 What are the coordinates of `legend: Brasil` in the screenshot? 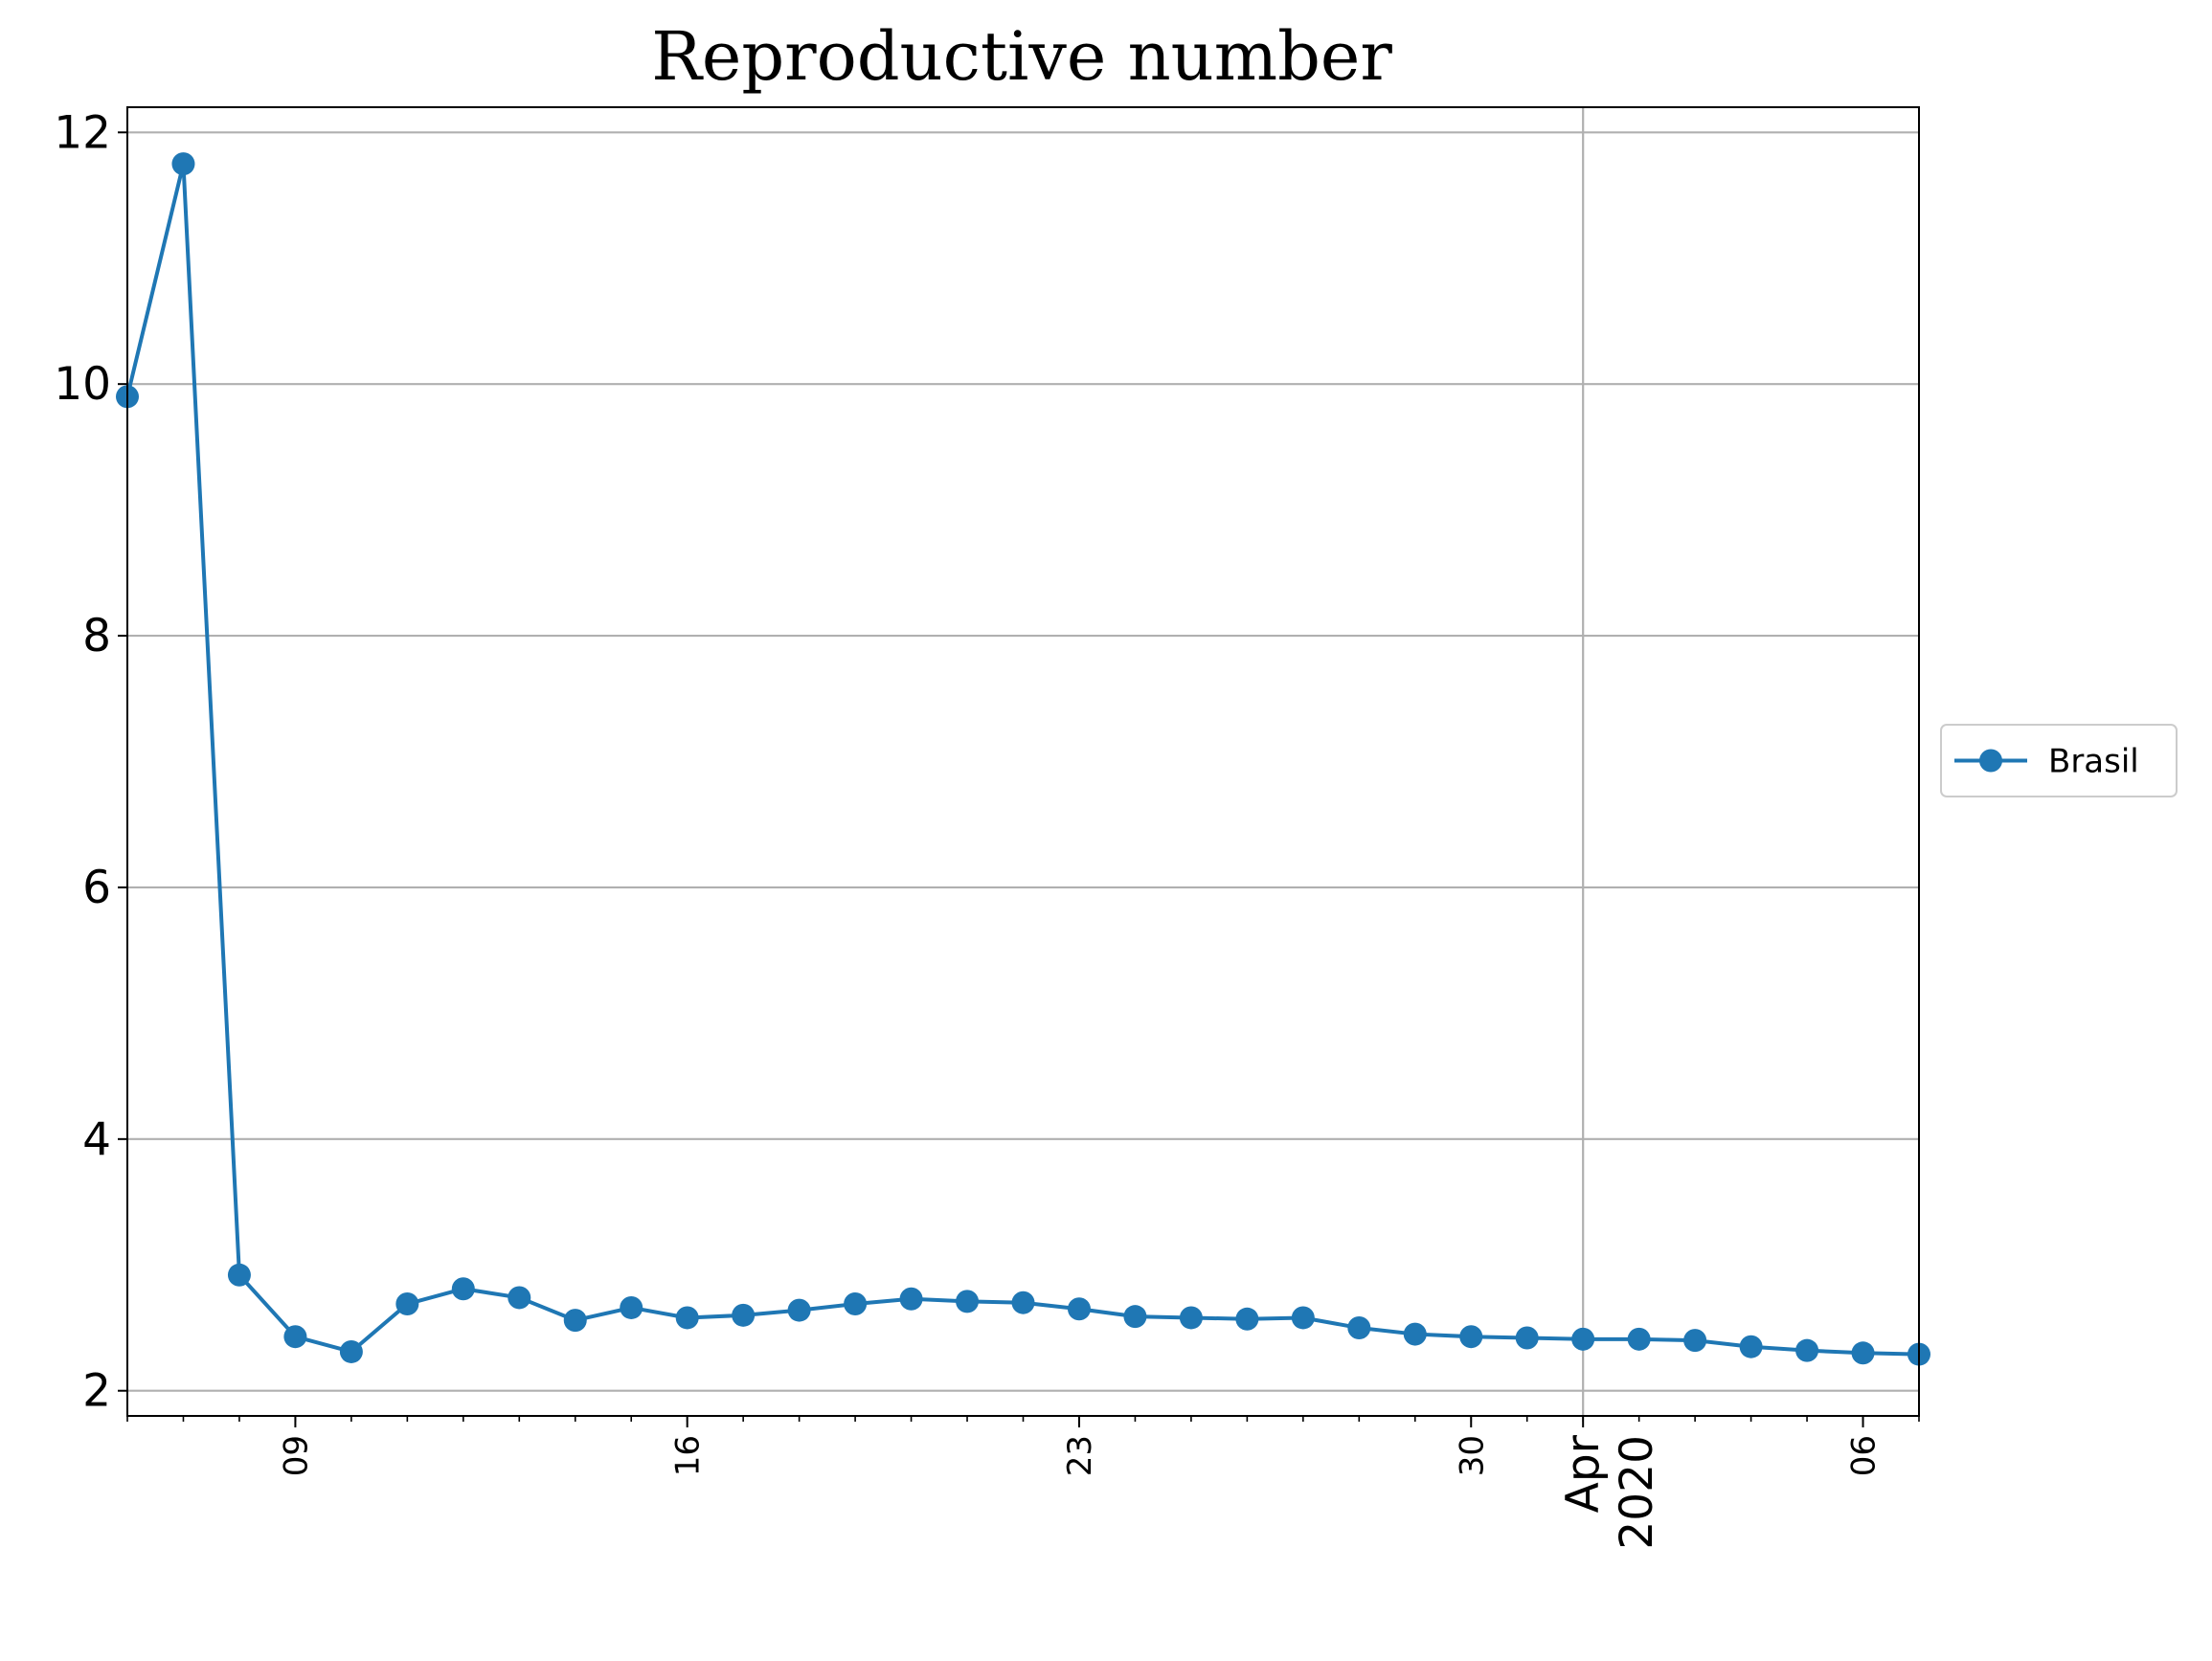 It's located at (2059, 760).